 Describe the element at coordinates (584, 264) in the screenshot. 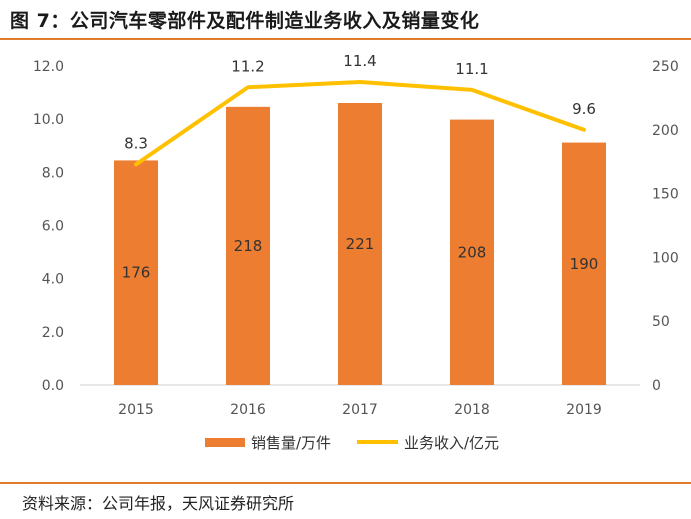

I see `bar-data-label: 190` at that location.